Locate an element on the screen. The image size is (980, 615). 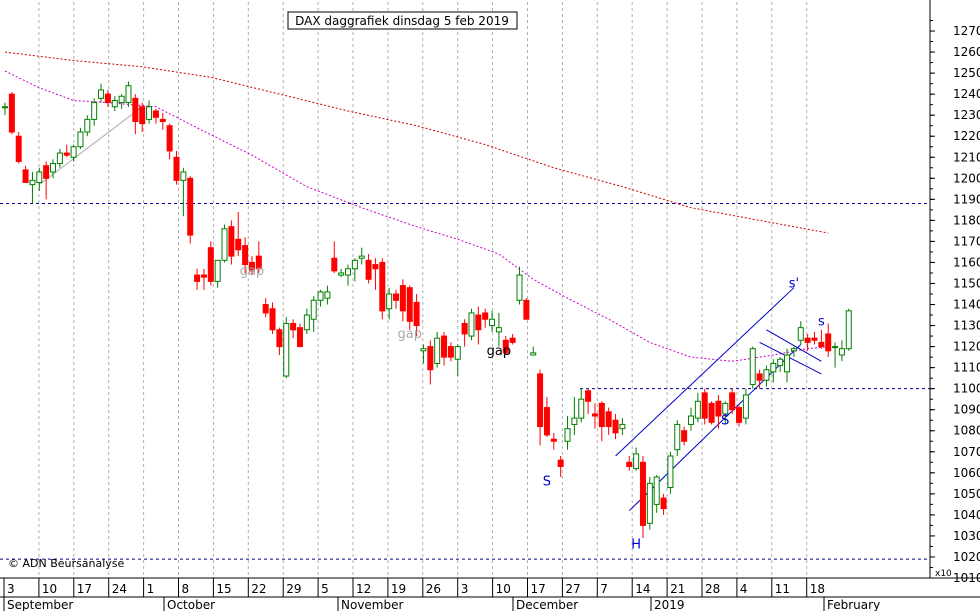
y-tick-label: 1060 is located at coordinates (966, 473).